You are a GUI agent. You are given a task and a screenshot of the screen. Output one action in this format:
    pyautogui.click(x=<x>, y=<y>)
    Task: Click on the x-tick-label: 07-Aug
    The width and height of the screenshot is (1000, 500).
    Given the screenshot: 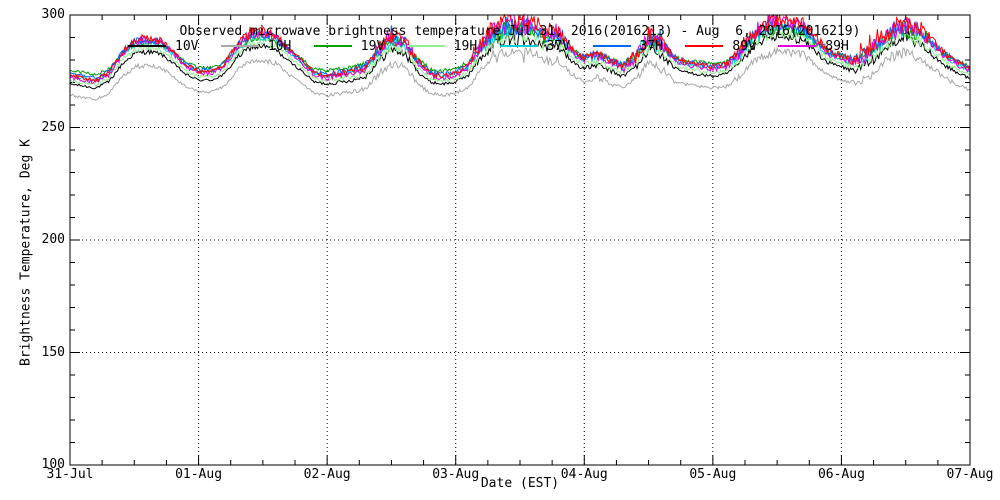 What is the action you would take?
    pyautogui.click(x=970, y=474)
    